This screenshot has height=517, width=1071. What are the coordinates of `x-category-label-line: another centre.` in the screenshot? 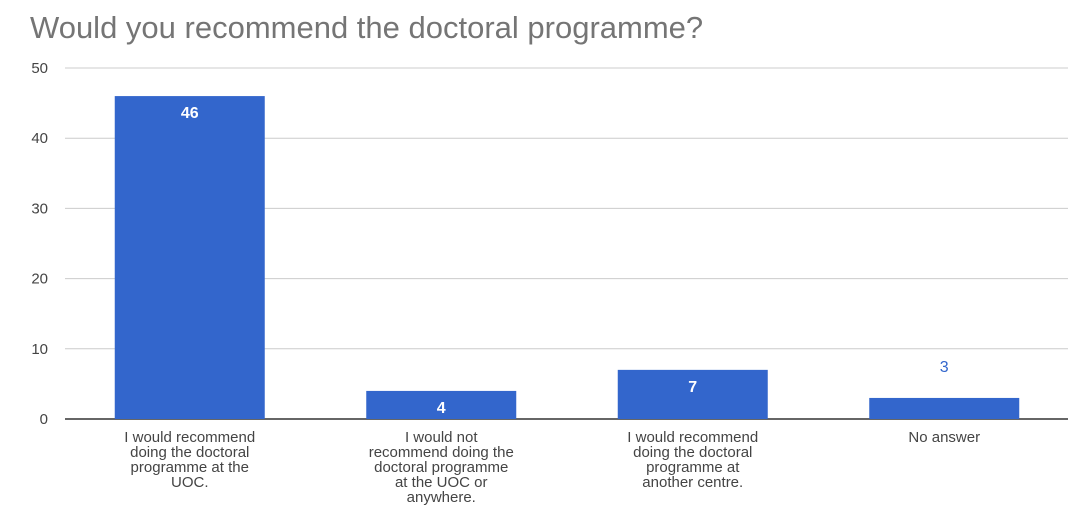 It's located at (692, 482).